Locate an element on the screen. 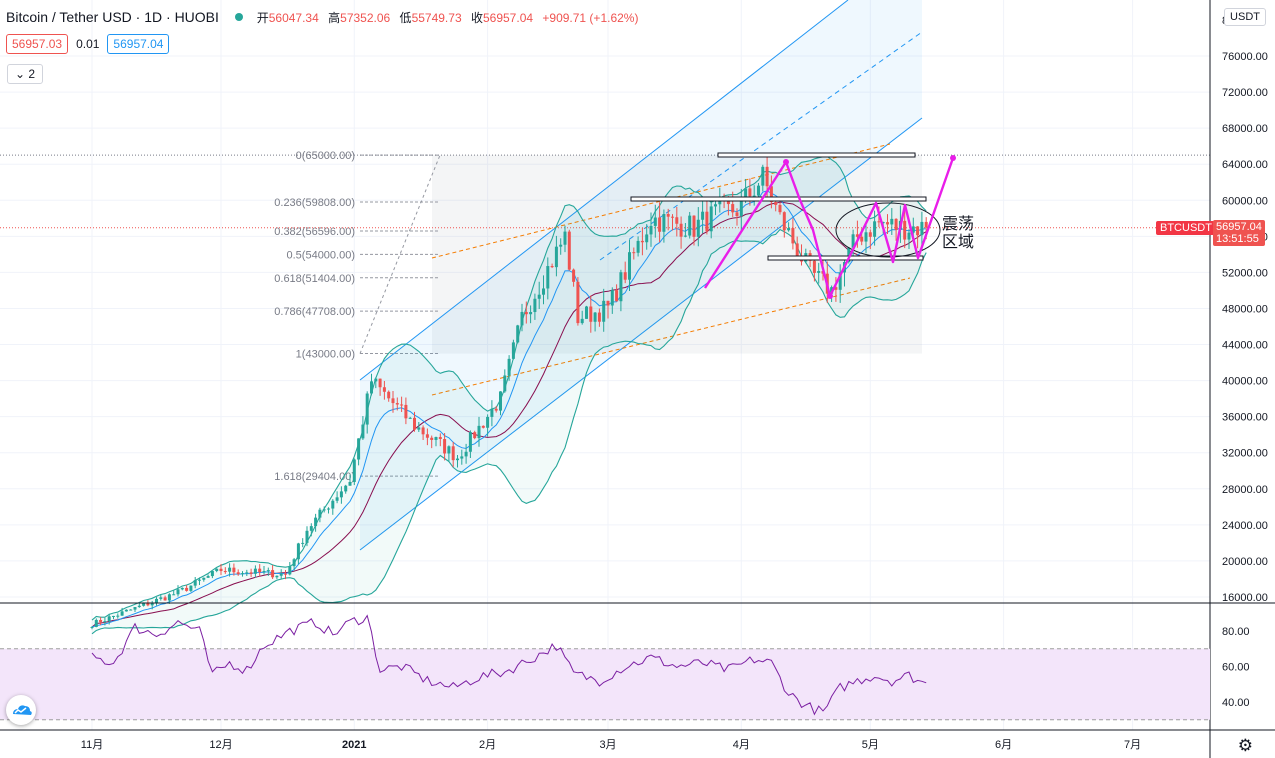 The width and height of the screenshot is (1275, 758). open-value: 56047.34 is located at coordinates (293, 18).